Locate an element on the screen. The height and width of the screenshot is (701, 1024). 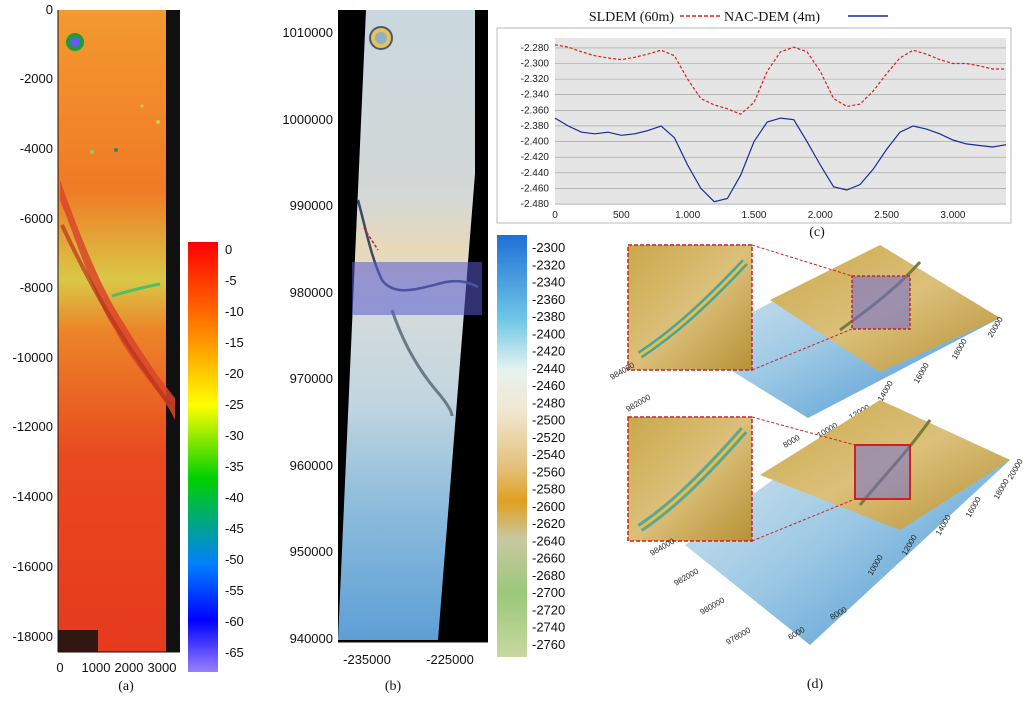
panel-b-y-tick: 980000 is located at coordinates (311, 292).